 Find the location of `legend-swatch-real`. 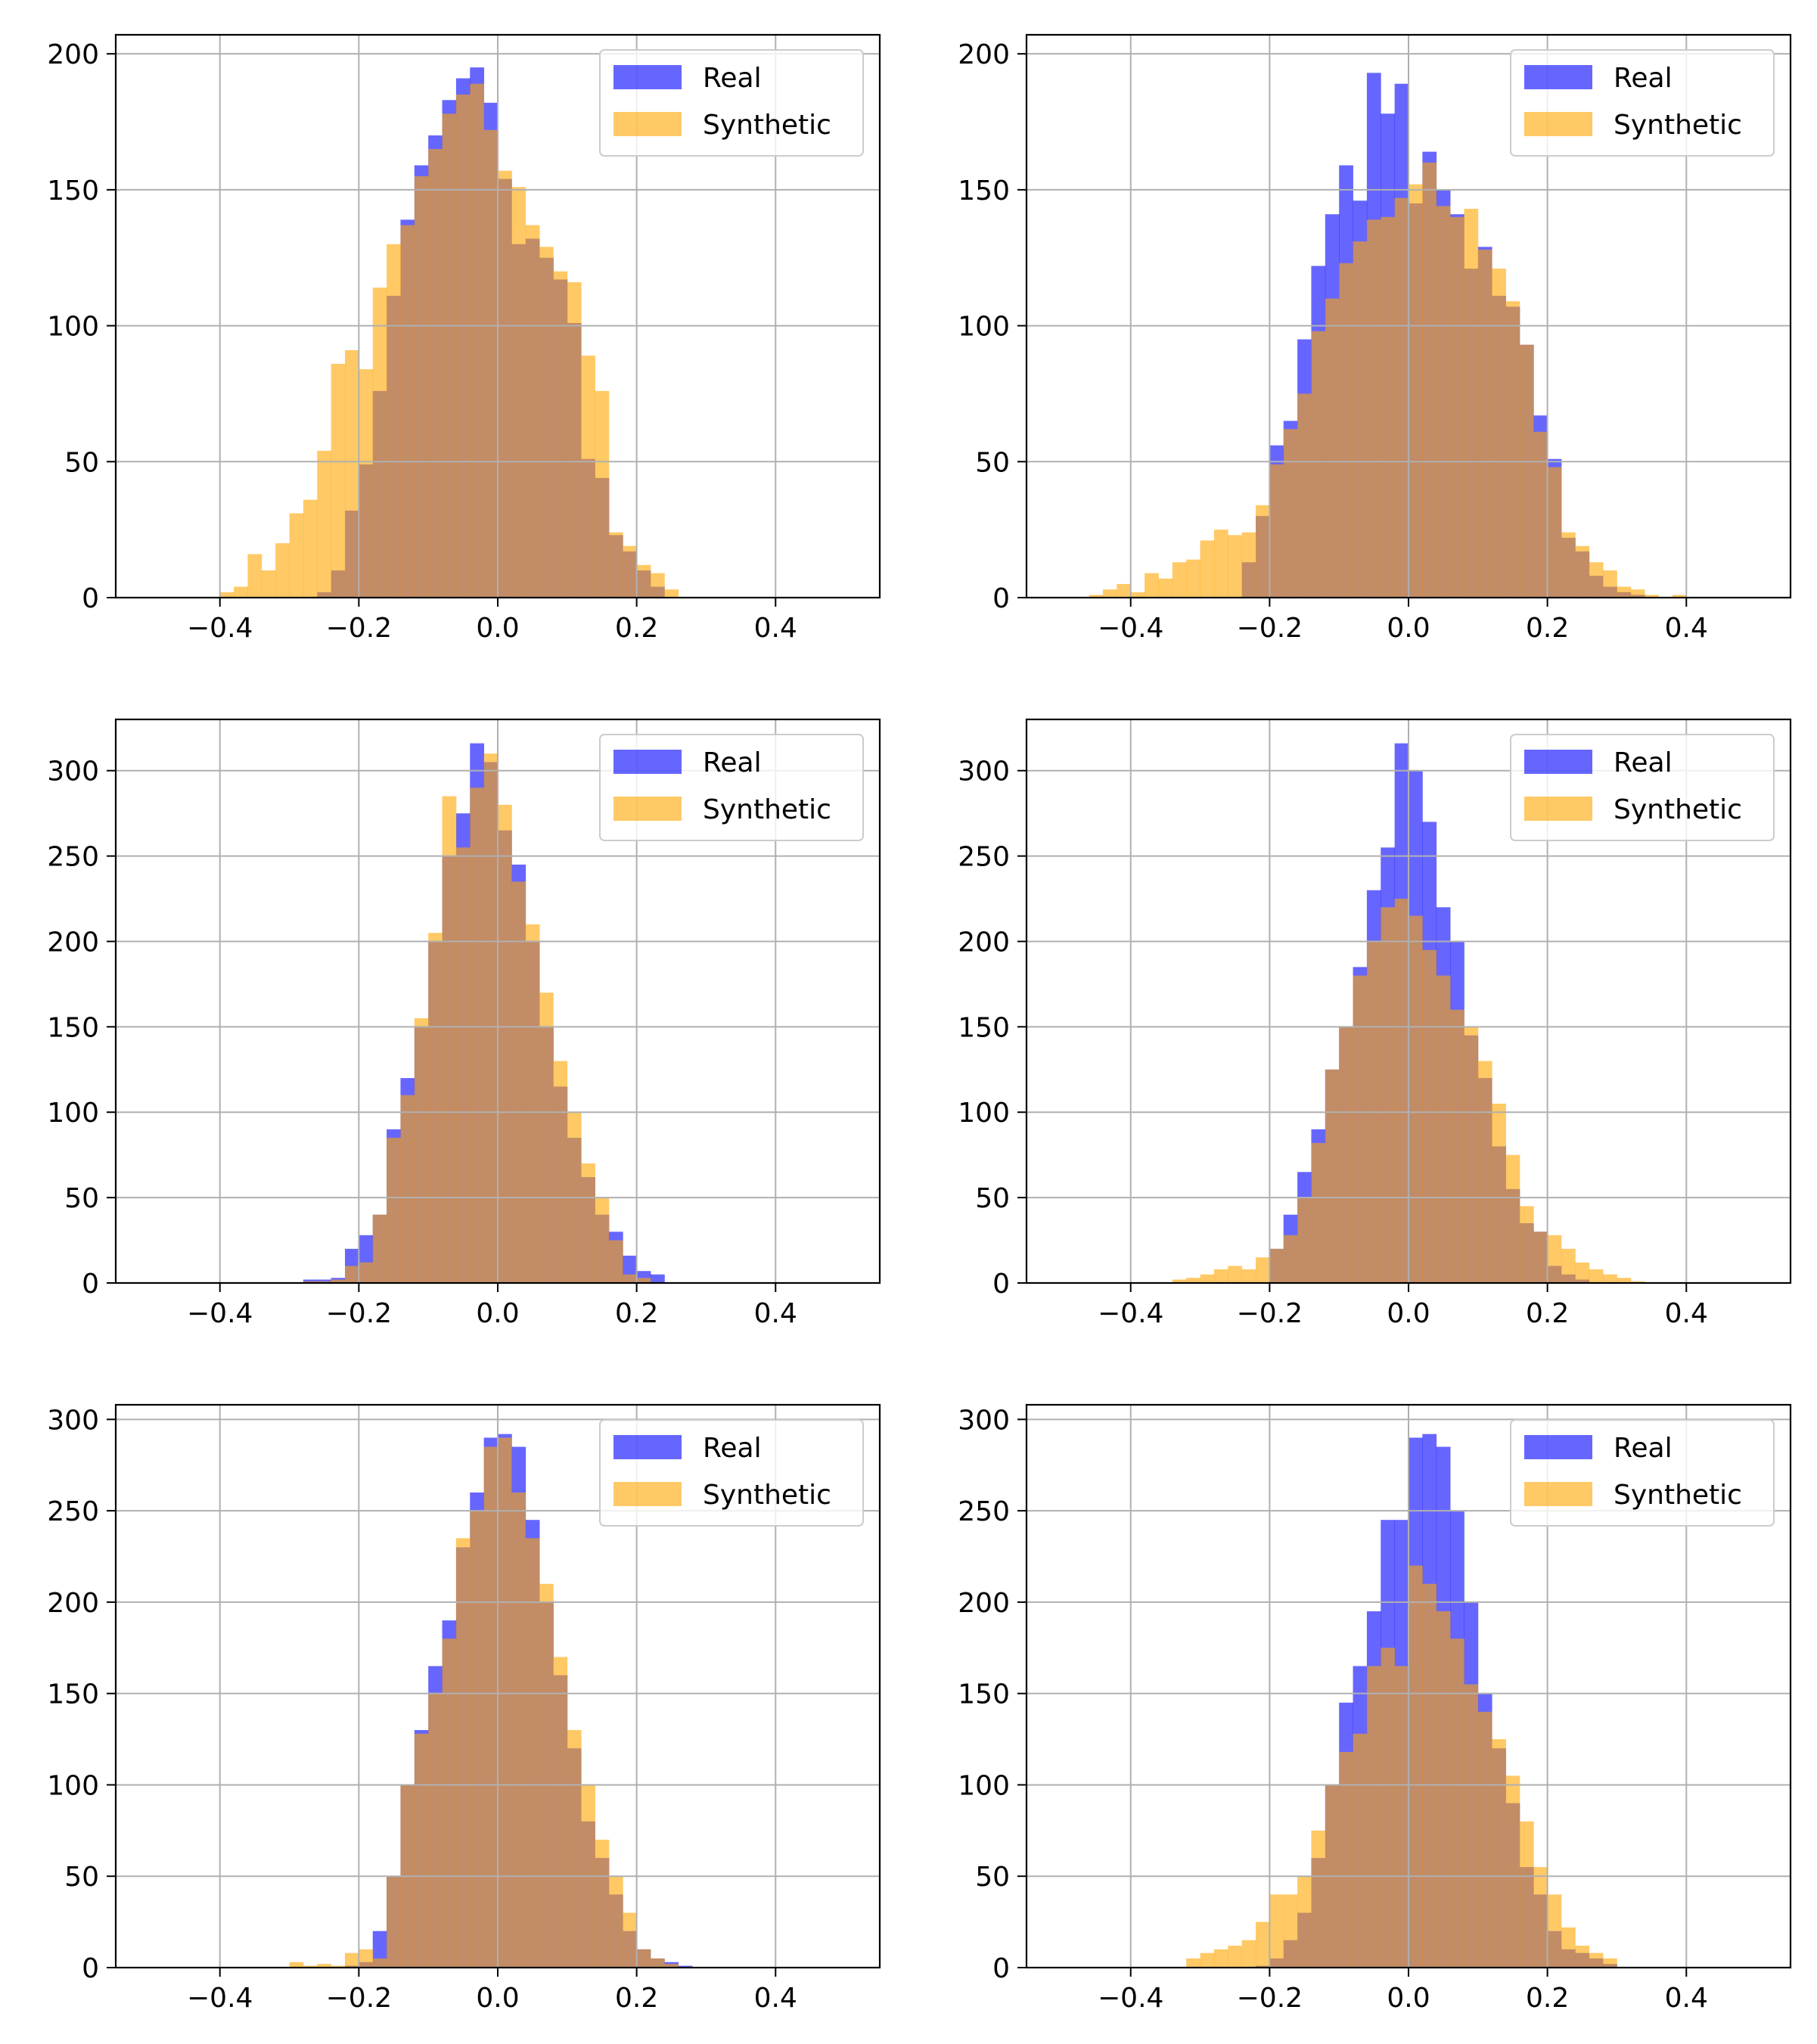

legend-swatch-real is located at coordinates (647, 77).